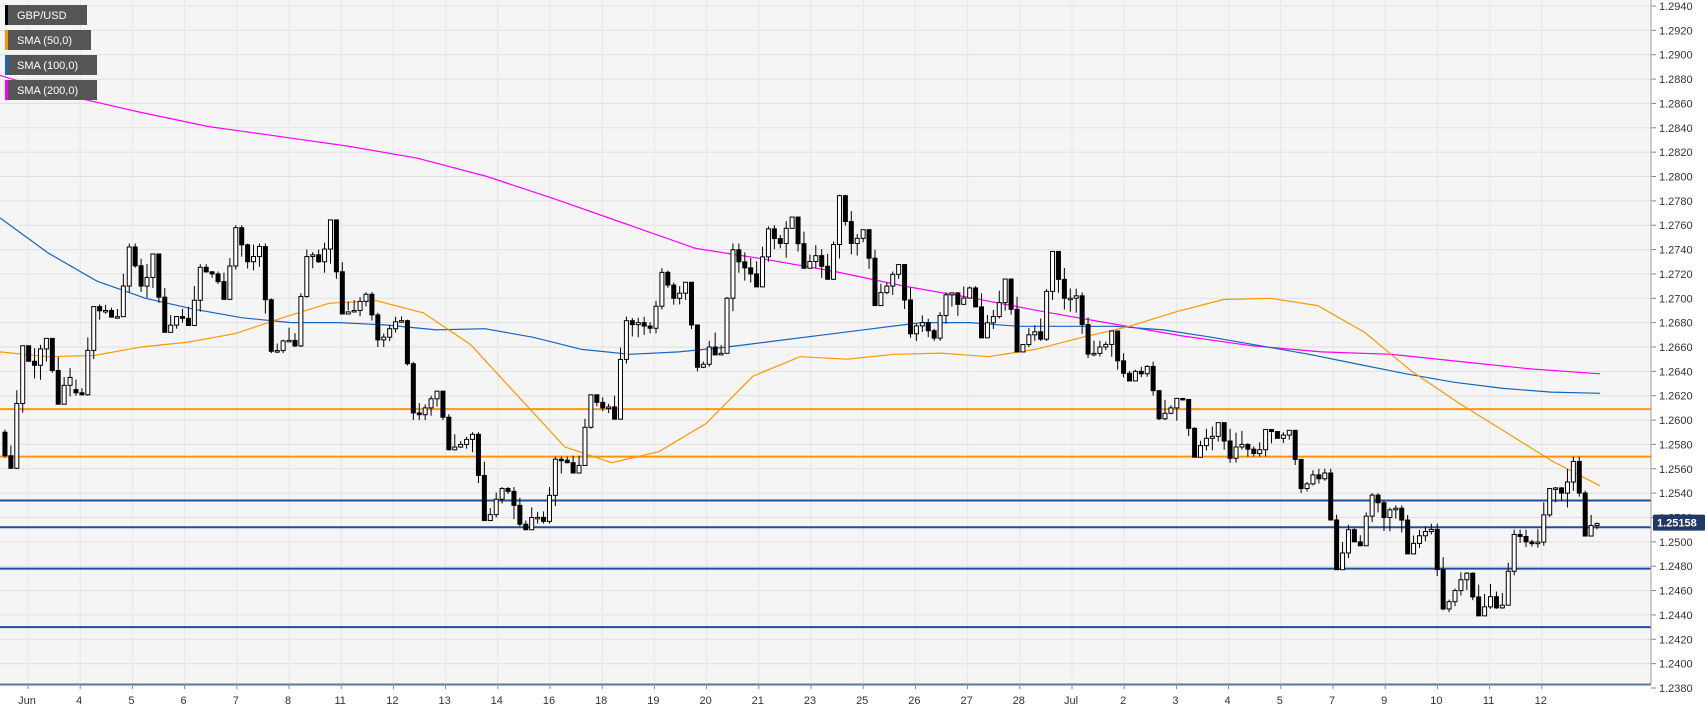  What do you see at coordinates (79, 701) in the screenshot?
I see `x-tick-label: 4` at bounding box center [79, 701].